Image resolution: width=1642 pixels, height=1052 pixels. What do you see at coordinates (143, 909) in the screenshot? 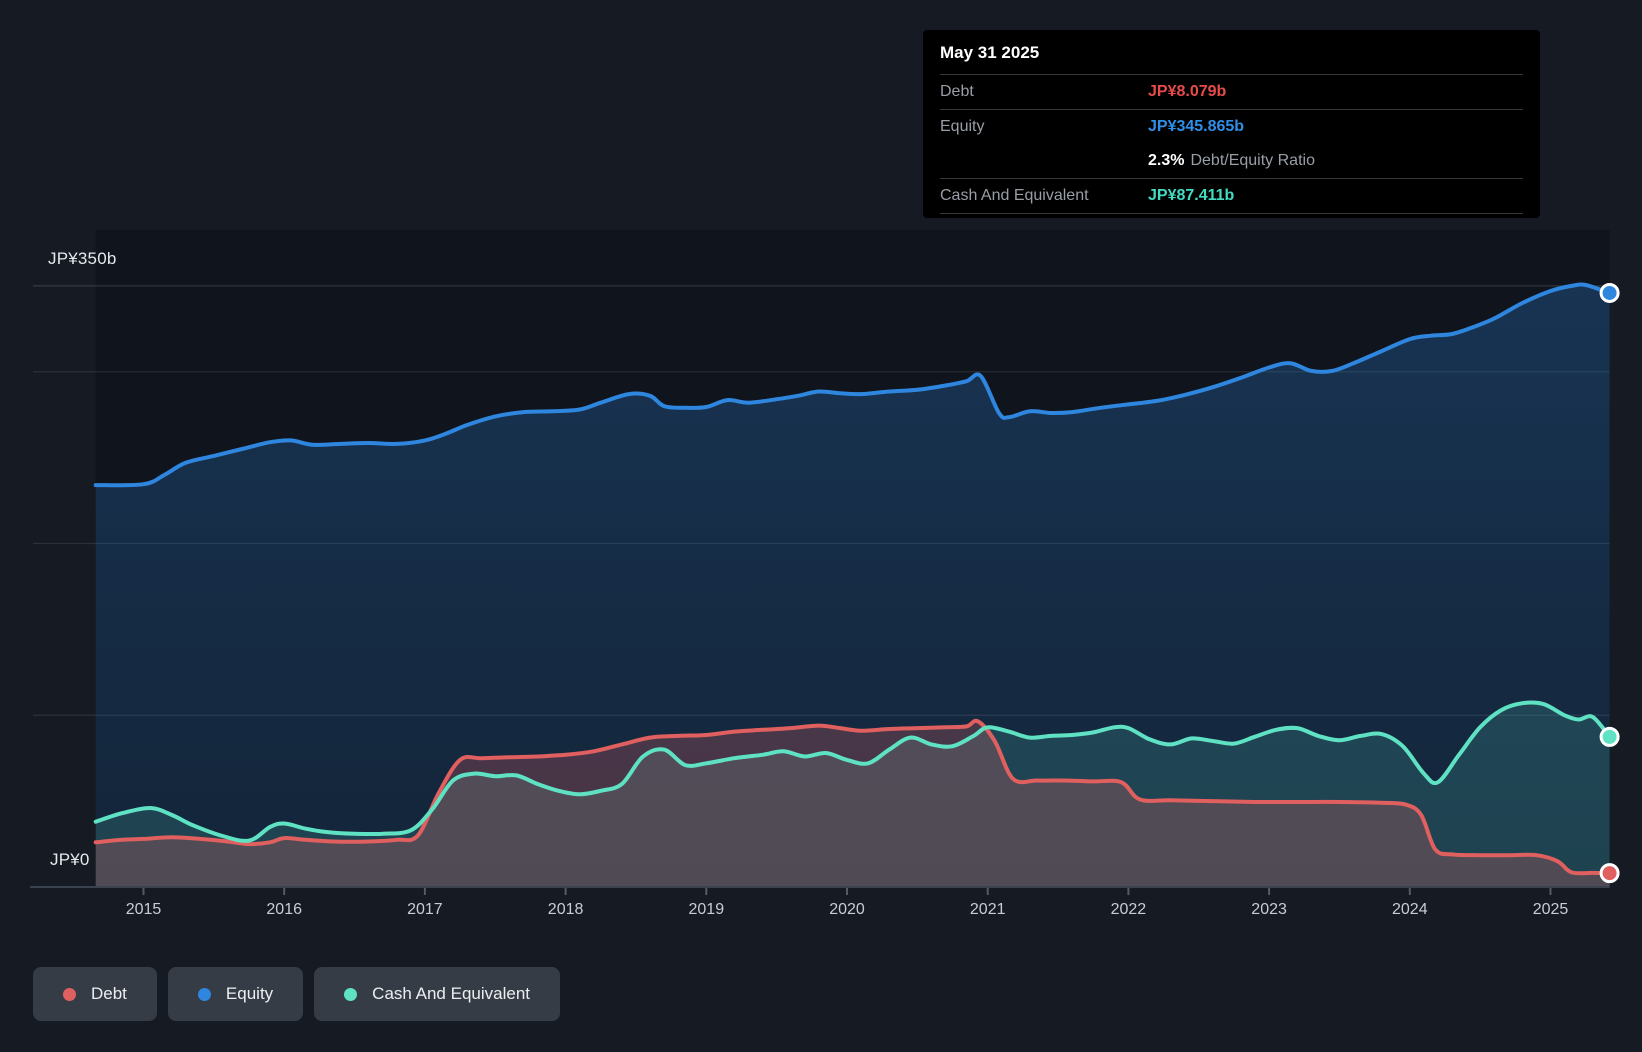
I see `x-axis-year-label-2015: 2015` at bounding box center [143, 909].